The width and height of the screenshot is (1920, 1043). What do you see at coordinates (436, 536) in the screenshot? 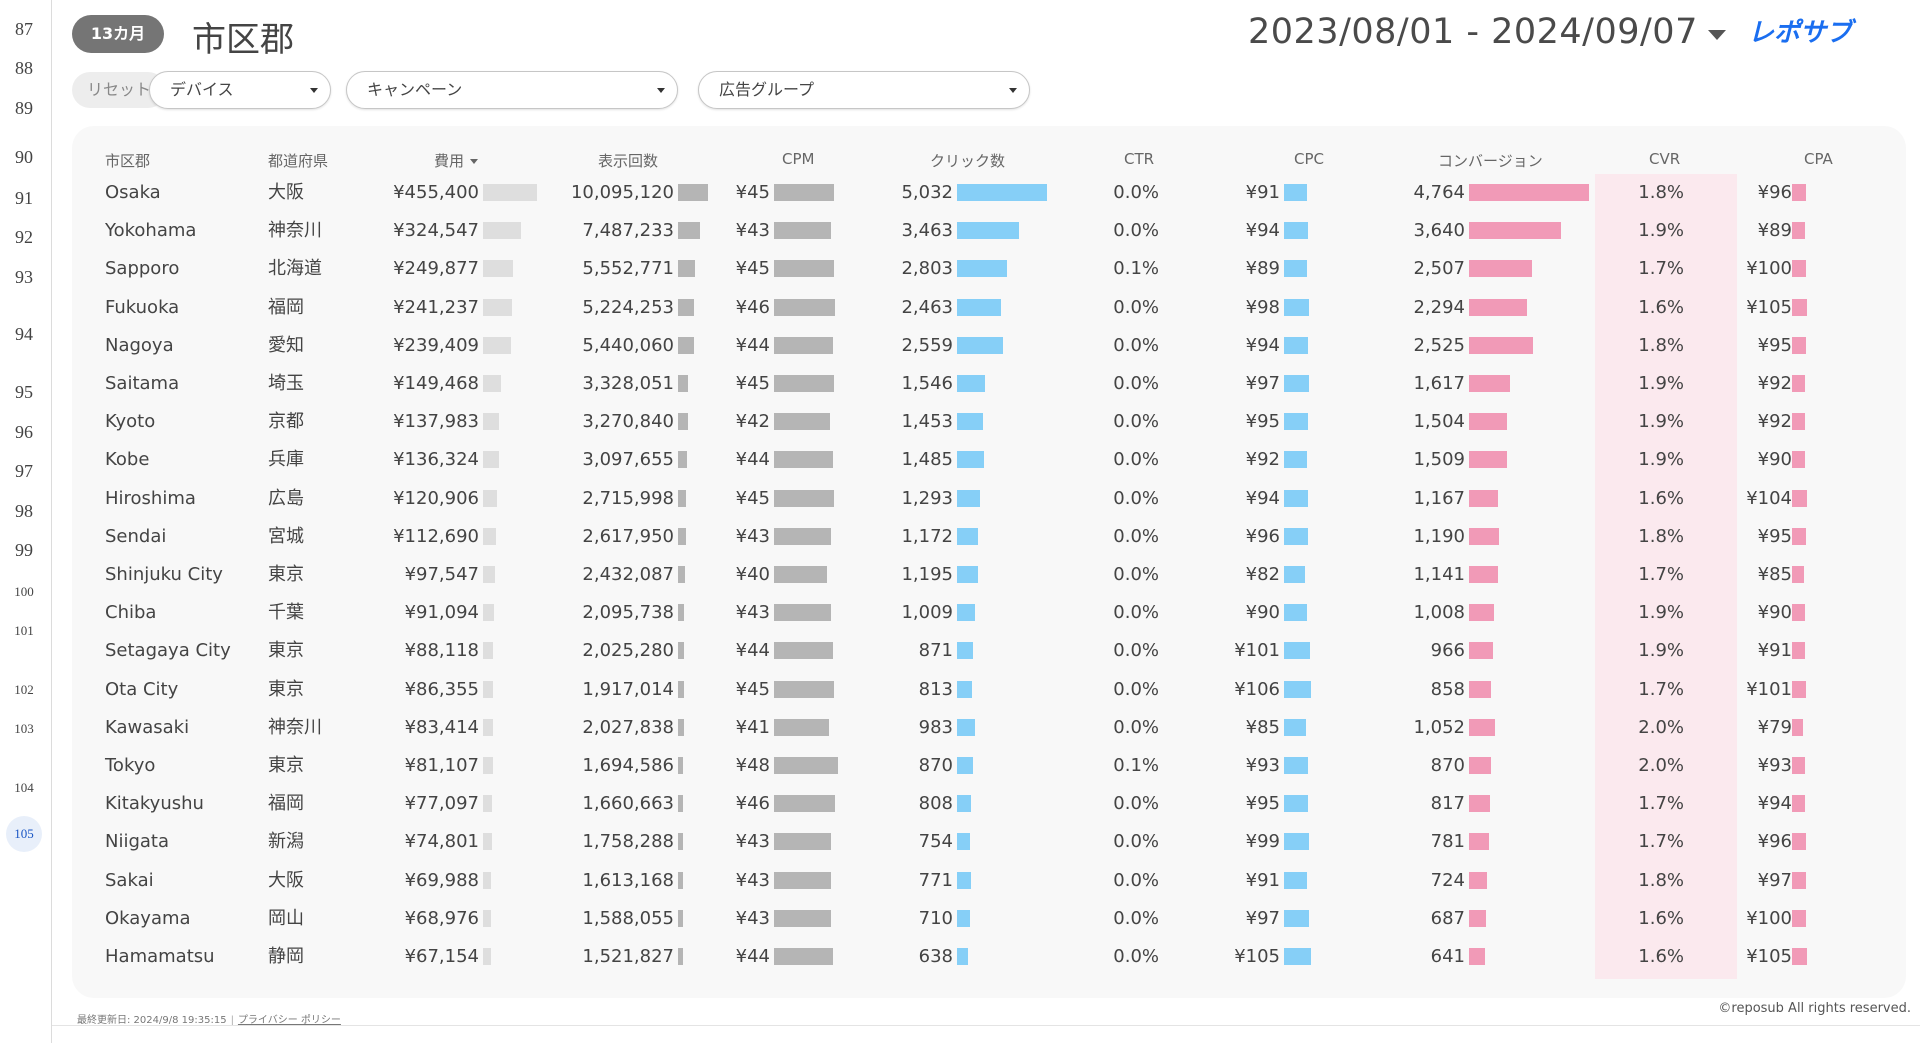
I see `cost-cell: ¥112,690` at bounding box center [436, 536].